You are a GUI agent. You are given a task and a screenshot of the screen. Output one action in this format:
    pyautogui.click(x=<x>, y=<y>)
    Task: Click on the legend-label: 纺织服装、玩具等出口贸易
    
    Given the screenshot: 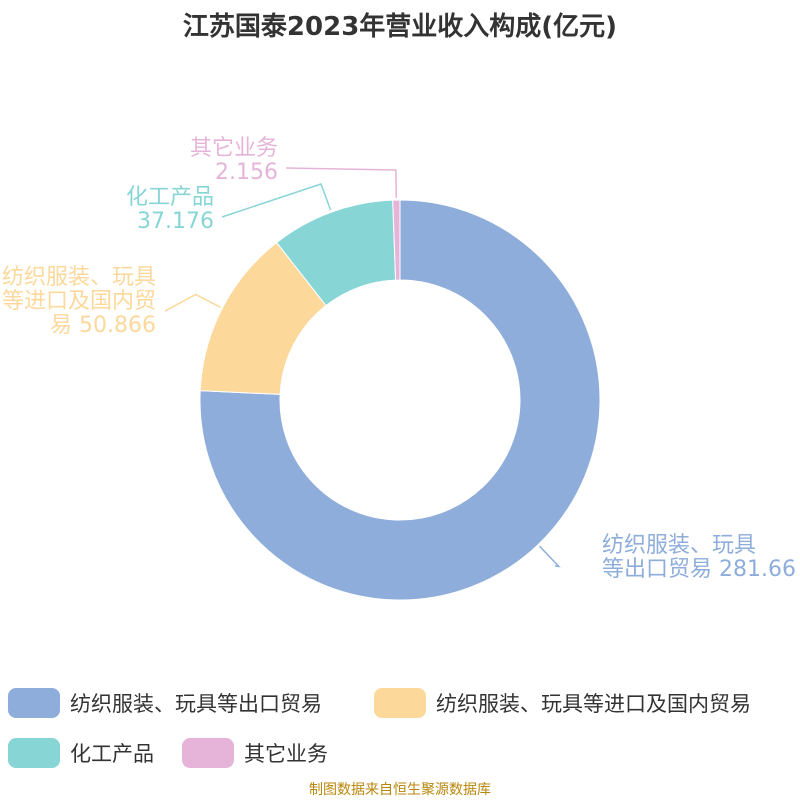 What is the action you would take?
    pyautogui.click(x=196, y=704)
    